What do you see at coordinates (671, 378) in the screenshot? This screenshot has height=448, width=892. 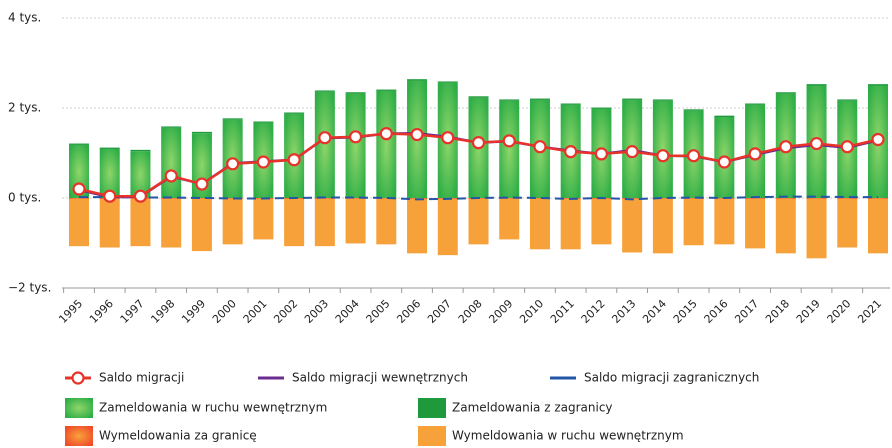 I see `legend-label: Saldo migracji zagranicznych` at bounding box center [671, 378].